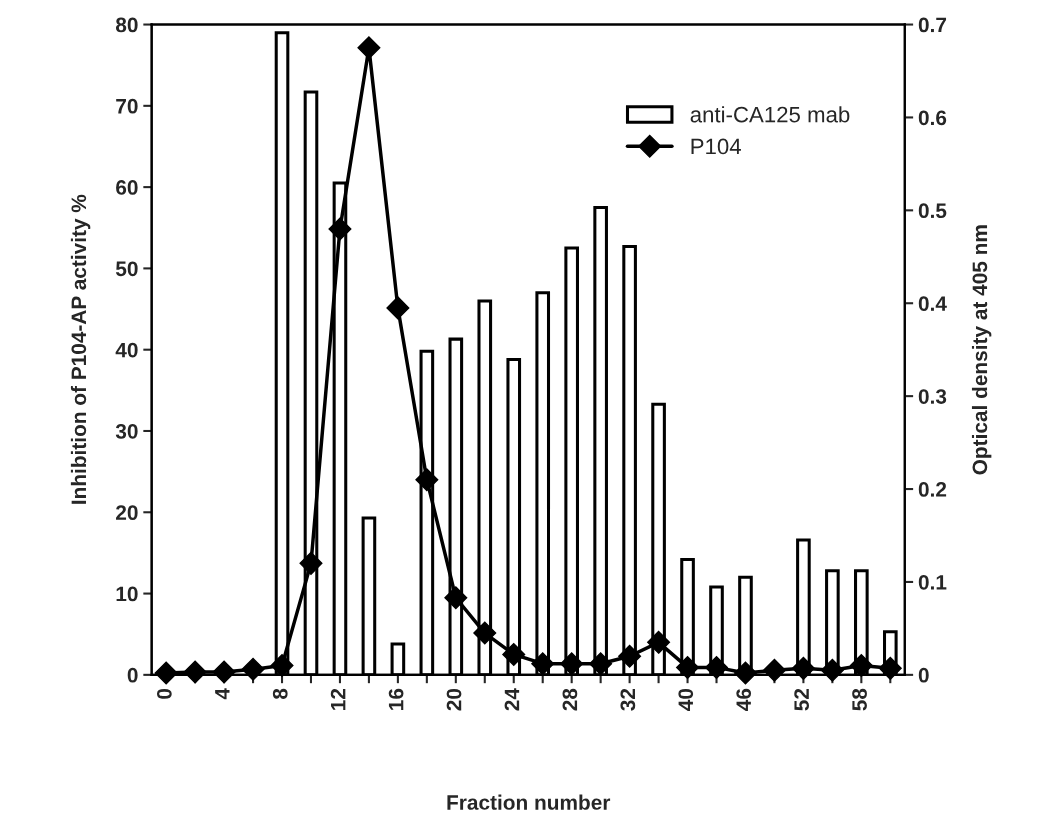 The image size is (1046, 818). What do you see at coordinates (686, 699) in the screenshot?
I see `x-tick-label: 40` at bounding box center [686, 699].